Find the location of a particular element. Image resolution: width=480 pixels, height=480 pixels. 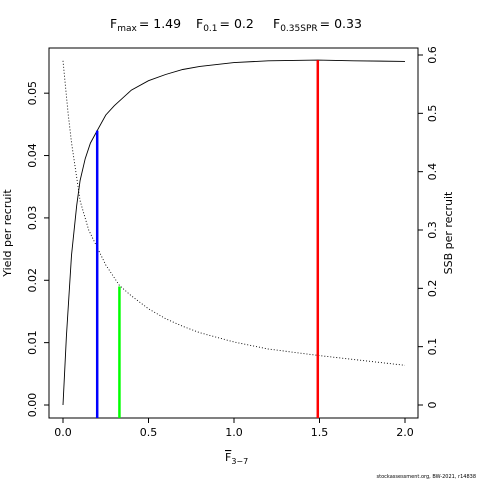

y-axis-label: Yield per recruit is located at coordinates (7, 233).